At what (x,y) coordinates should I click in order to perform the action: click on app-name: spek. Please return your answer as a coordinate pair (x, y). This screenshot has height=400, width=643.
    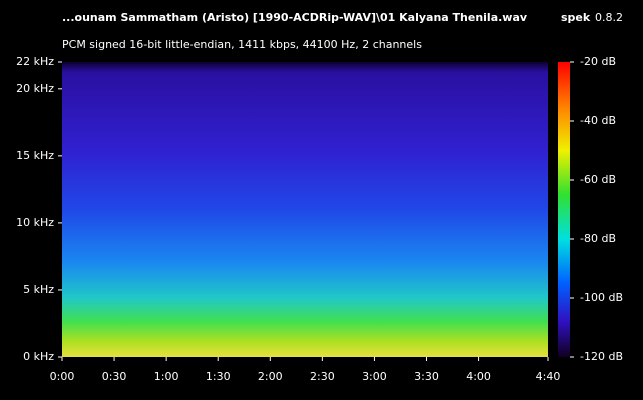
    Looking at the image, I should click on (576, 17).